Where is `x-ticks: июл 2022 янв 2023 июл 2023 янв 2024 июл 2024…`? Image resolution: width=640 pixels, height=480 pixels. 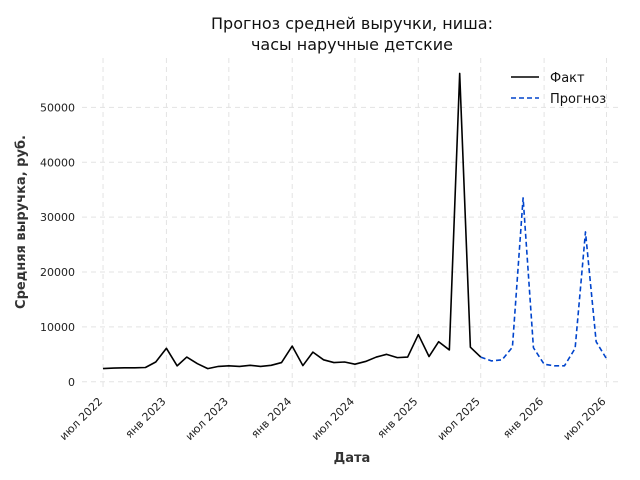
x-ticks: июл 2022 янв 2023 июл 2023 янв 2024 июл 2024… is located at coordinates (333, 419).